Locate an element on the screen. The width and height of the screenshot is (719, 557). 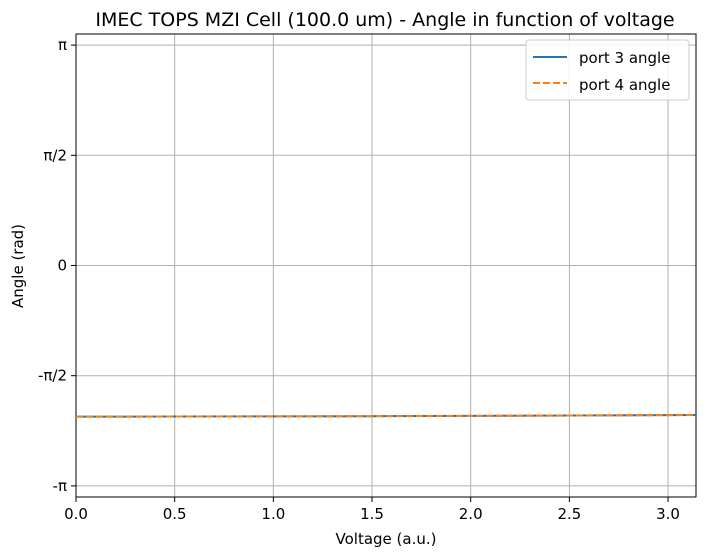
x-tick-label: 0.0 is located at coordinates (76, 514).